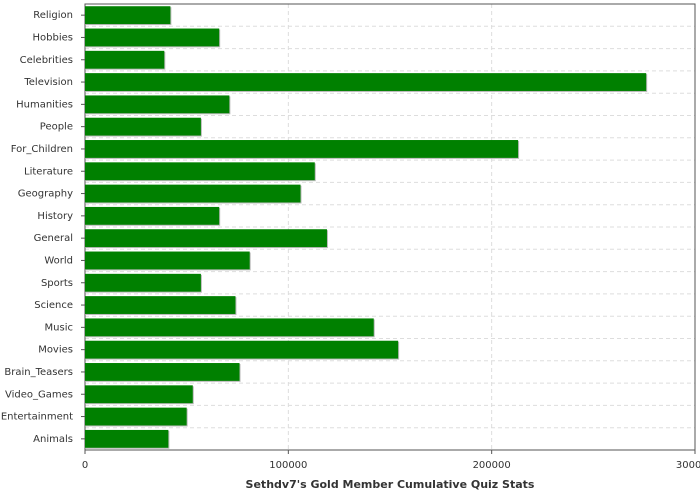  I want to click on y-tick-label: General, so click(53, 238).